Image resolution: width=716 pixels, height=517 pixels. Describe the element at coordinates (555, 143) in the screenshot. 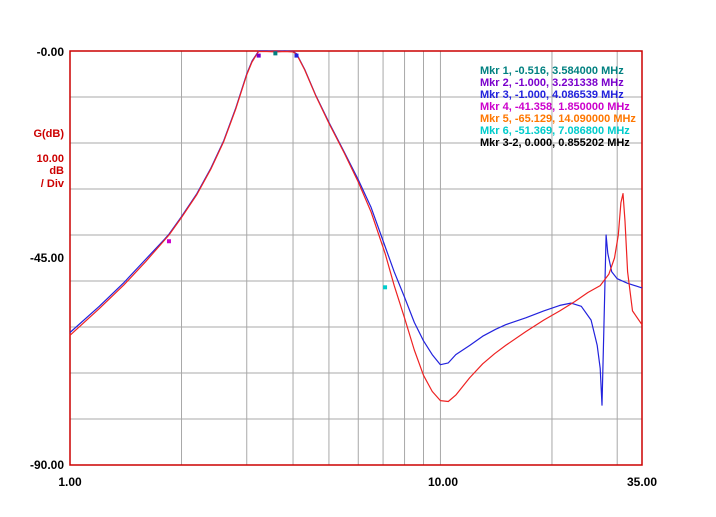

I see `marker-readout: Mkr 3-2, 0.000, 0.855202 MHz` at that location.